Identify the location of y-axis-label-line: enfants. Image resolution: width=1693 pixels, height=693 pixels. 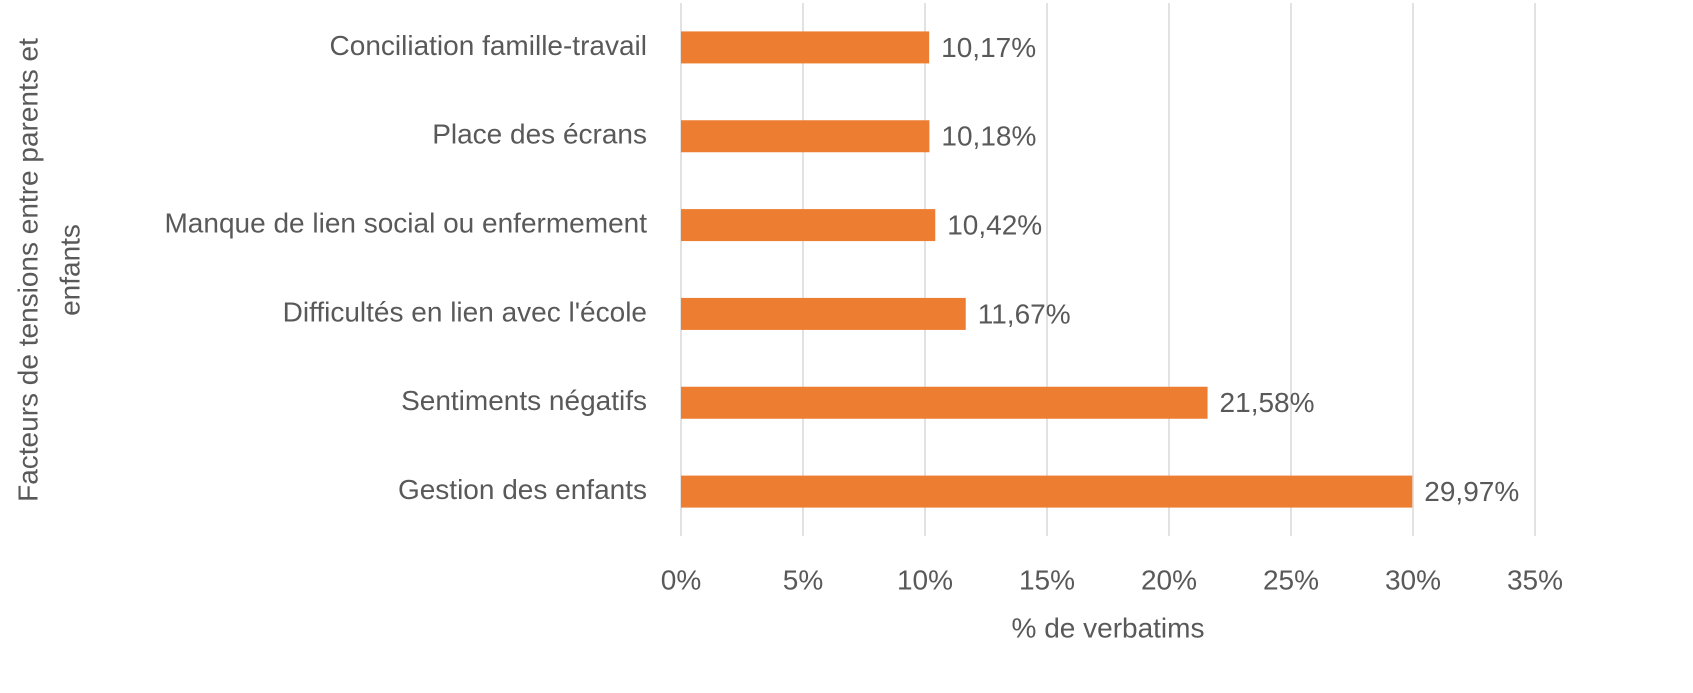
(69, 270).